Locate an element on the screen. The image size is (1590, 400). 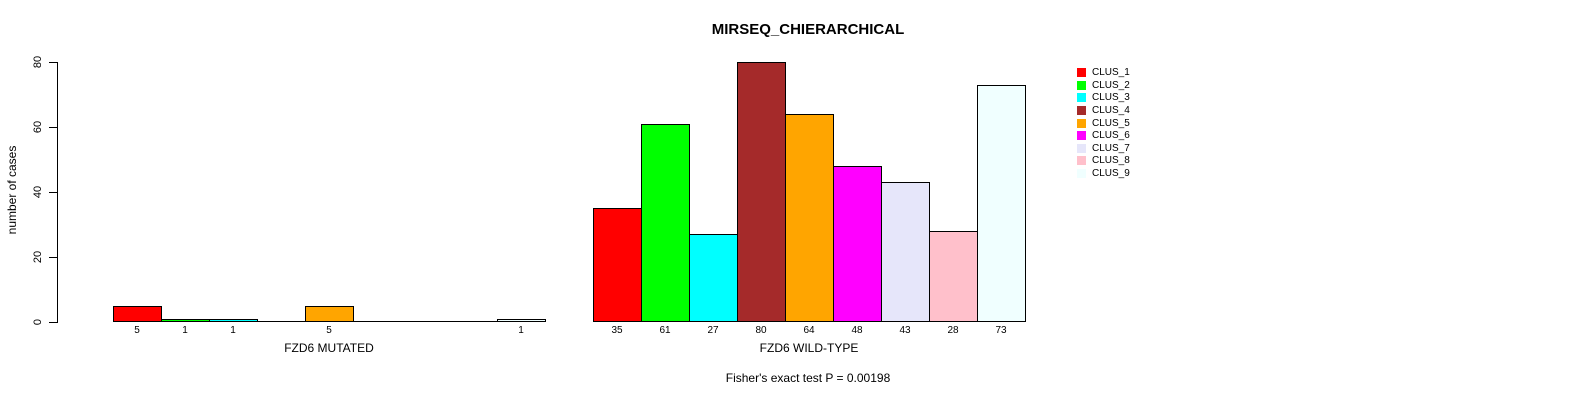
legend-label: CLUS_8 is located at coordinates (1111, 161).